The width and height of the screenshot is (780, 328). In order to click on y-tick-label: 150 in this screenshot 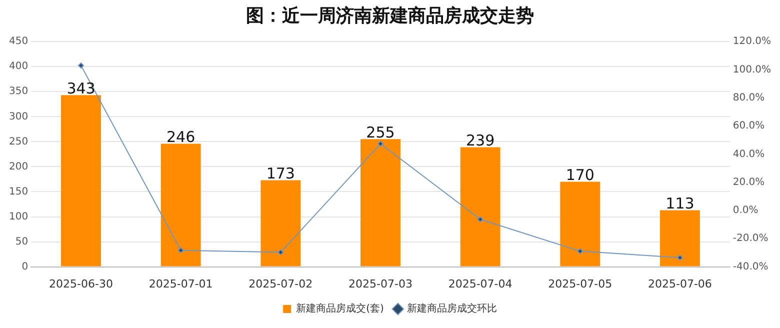, I will do `click(18, 192)`.